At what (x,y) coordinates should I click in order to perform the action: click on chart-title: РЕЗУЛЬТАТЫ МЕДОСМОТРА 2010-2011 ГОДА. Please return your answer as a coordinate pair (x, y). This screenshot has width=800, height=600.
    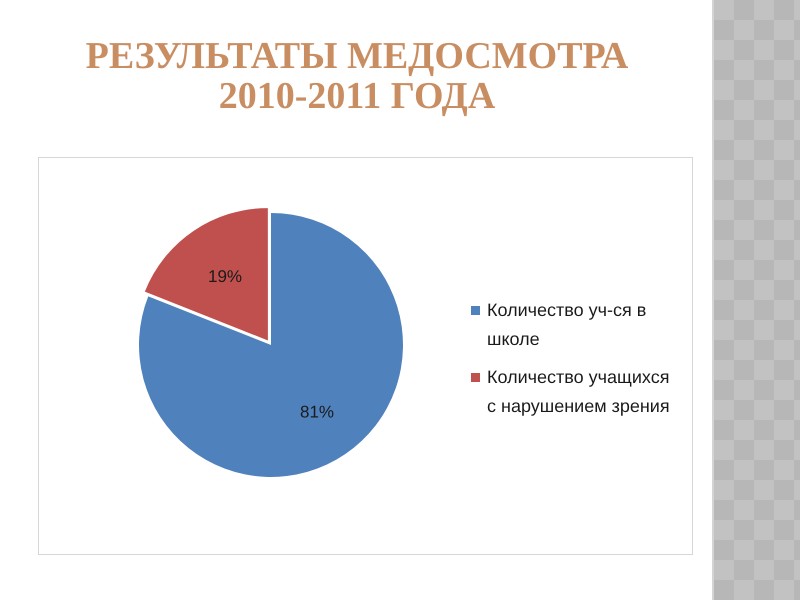
    Looking at the image, I should click on (357, 76).